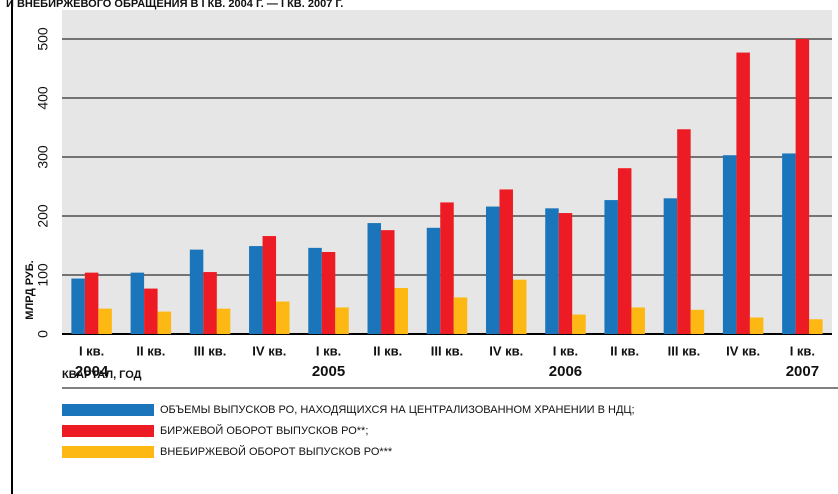 This screenshot has width=838, height=494. I want to click on y-axis-label: МЛРД РУБ., so click(30, 289).